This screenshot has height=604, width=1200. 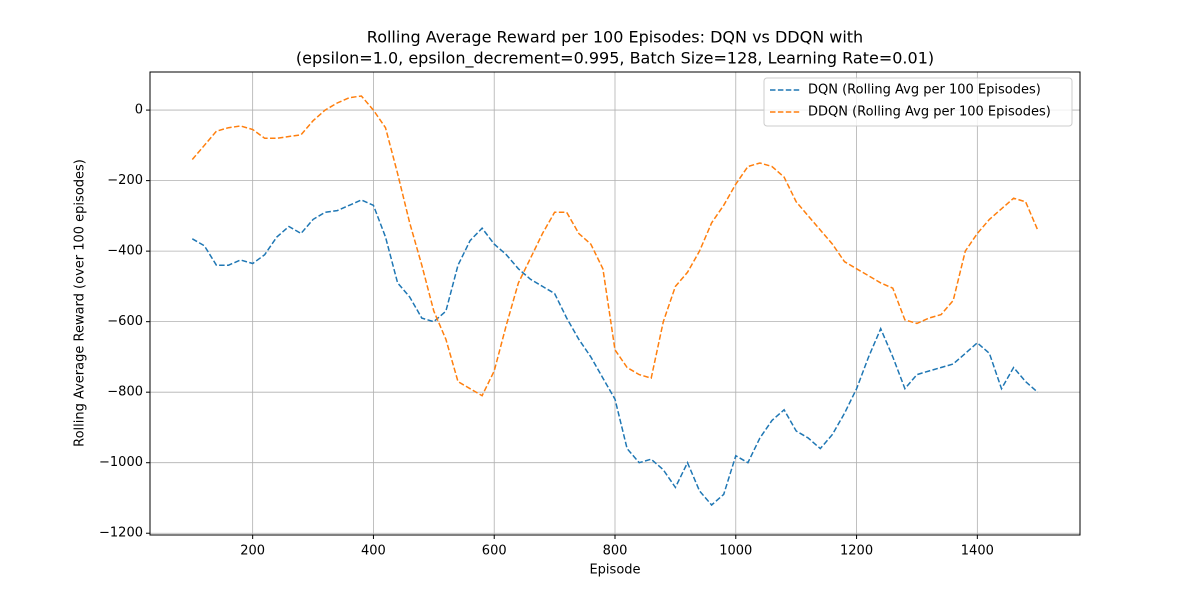 What do you see at coordinates (735, 551) in the screenshot?
I see `x-tick-label: 1000` at bounding box center [735, 551].